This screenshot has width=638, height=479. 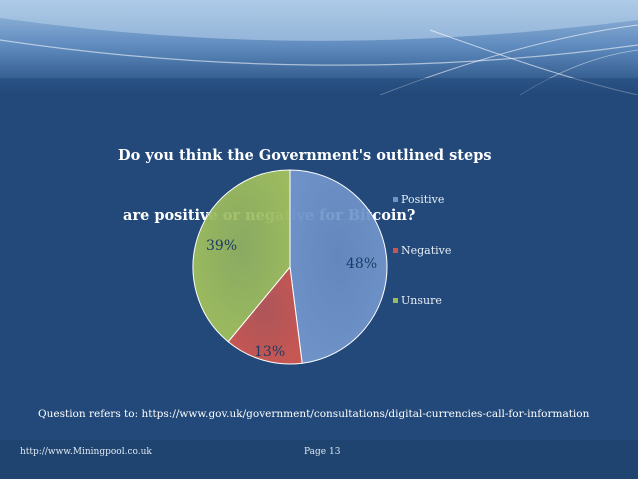 I want to click on legend-item-positive: Positive, so click(x=418, y=199).